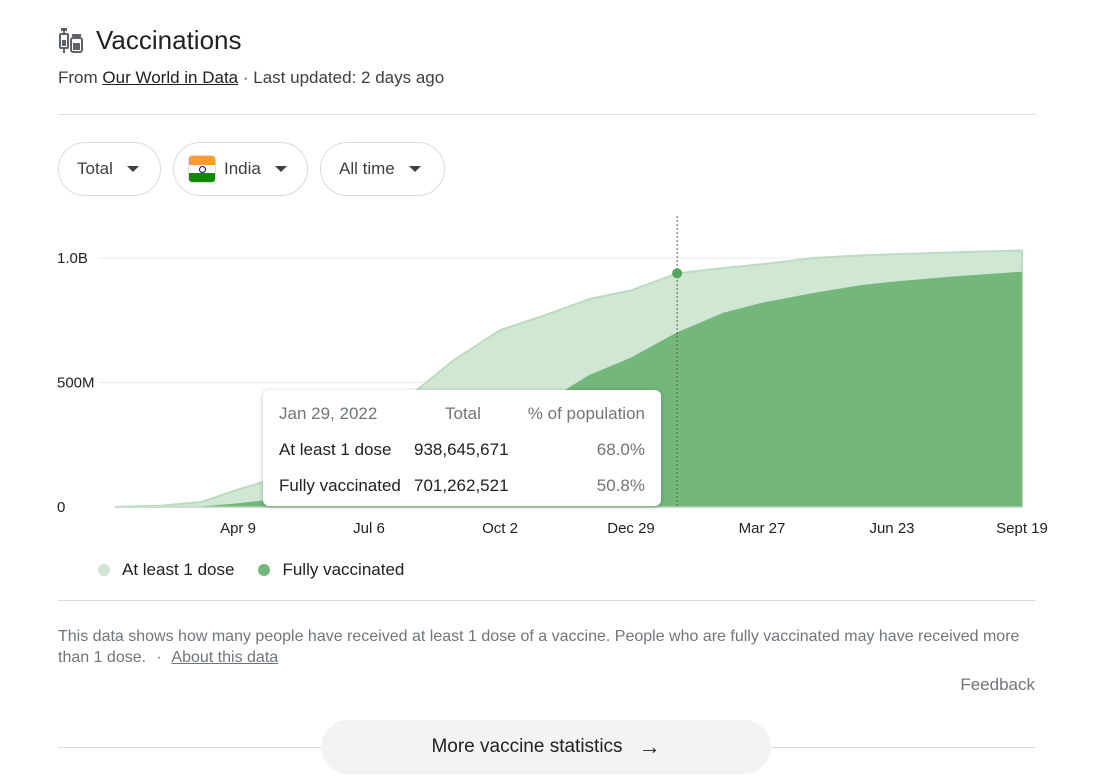  What do you see at coordinates (527, 746) in the screenshot?
I see `more-button-label: More vaccine statistics` at bounding box center [527, 746].